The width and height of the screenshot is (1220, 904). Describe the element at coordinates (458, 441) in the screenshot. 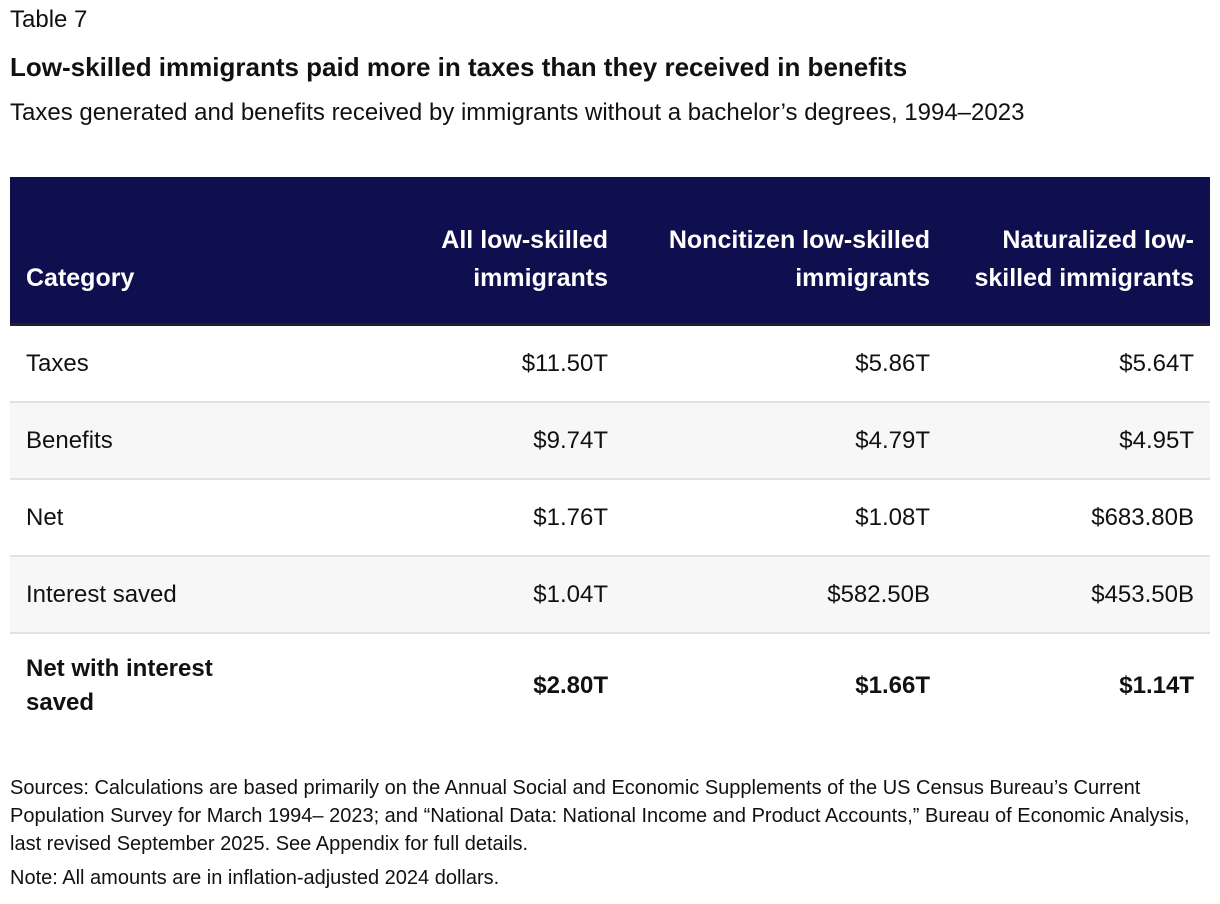

I see `table-cell: $9.74T` at that location.